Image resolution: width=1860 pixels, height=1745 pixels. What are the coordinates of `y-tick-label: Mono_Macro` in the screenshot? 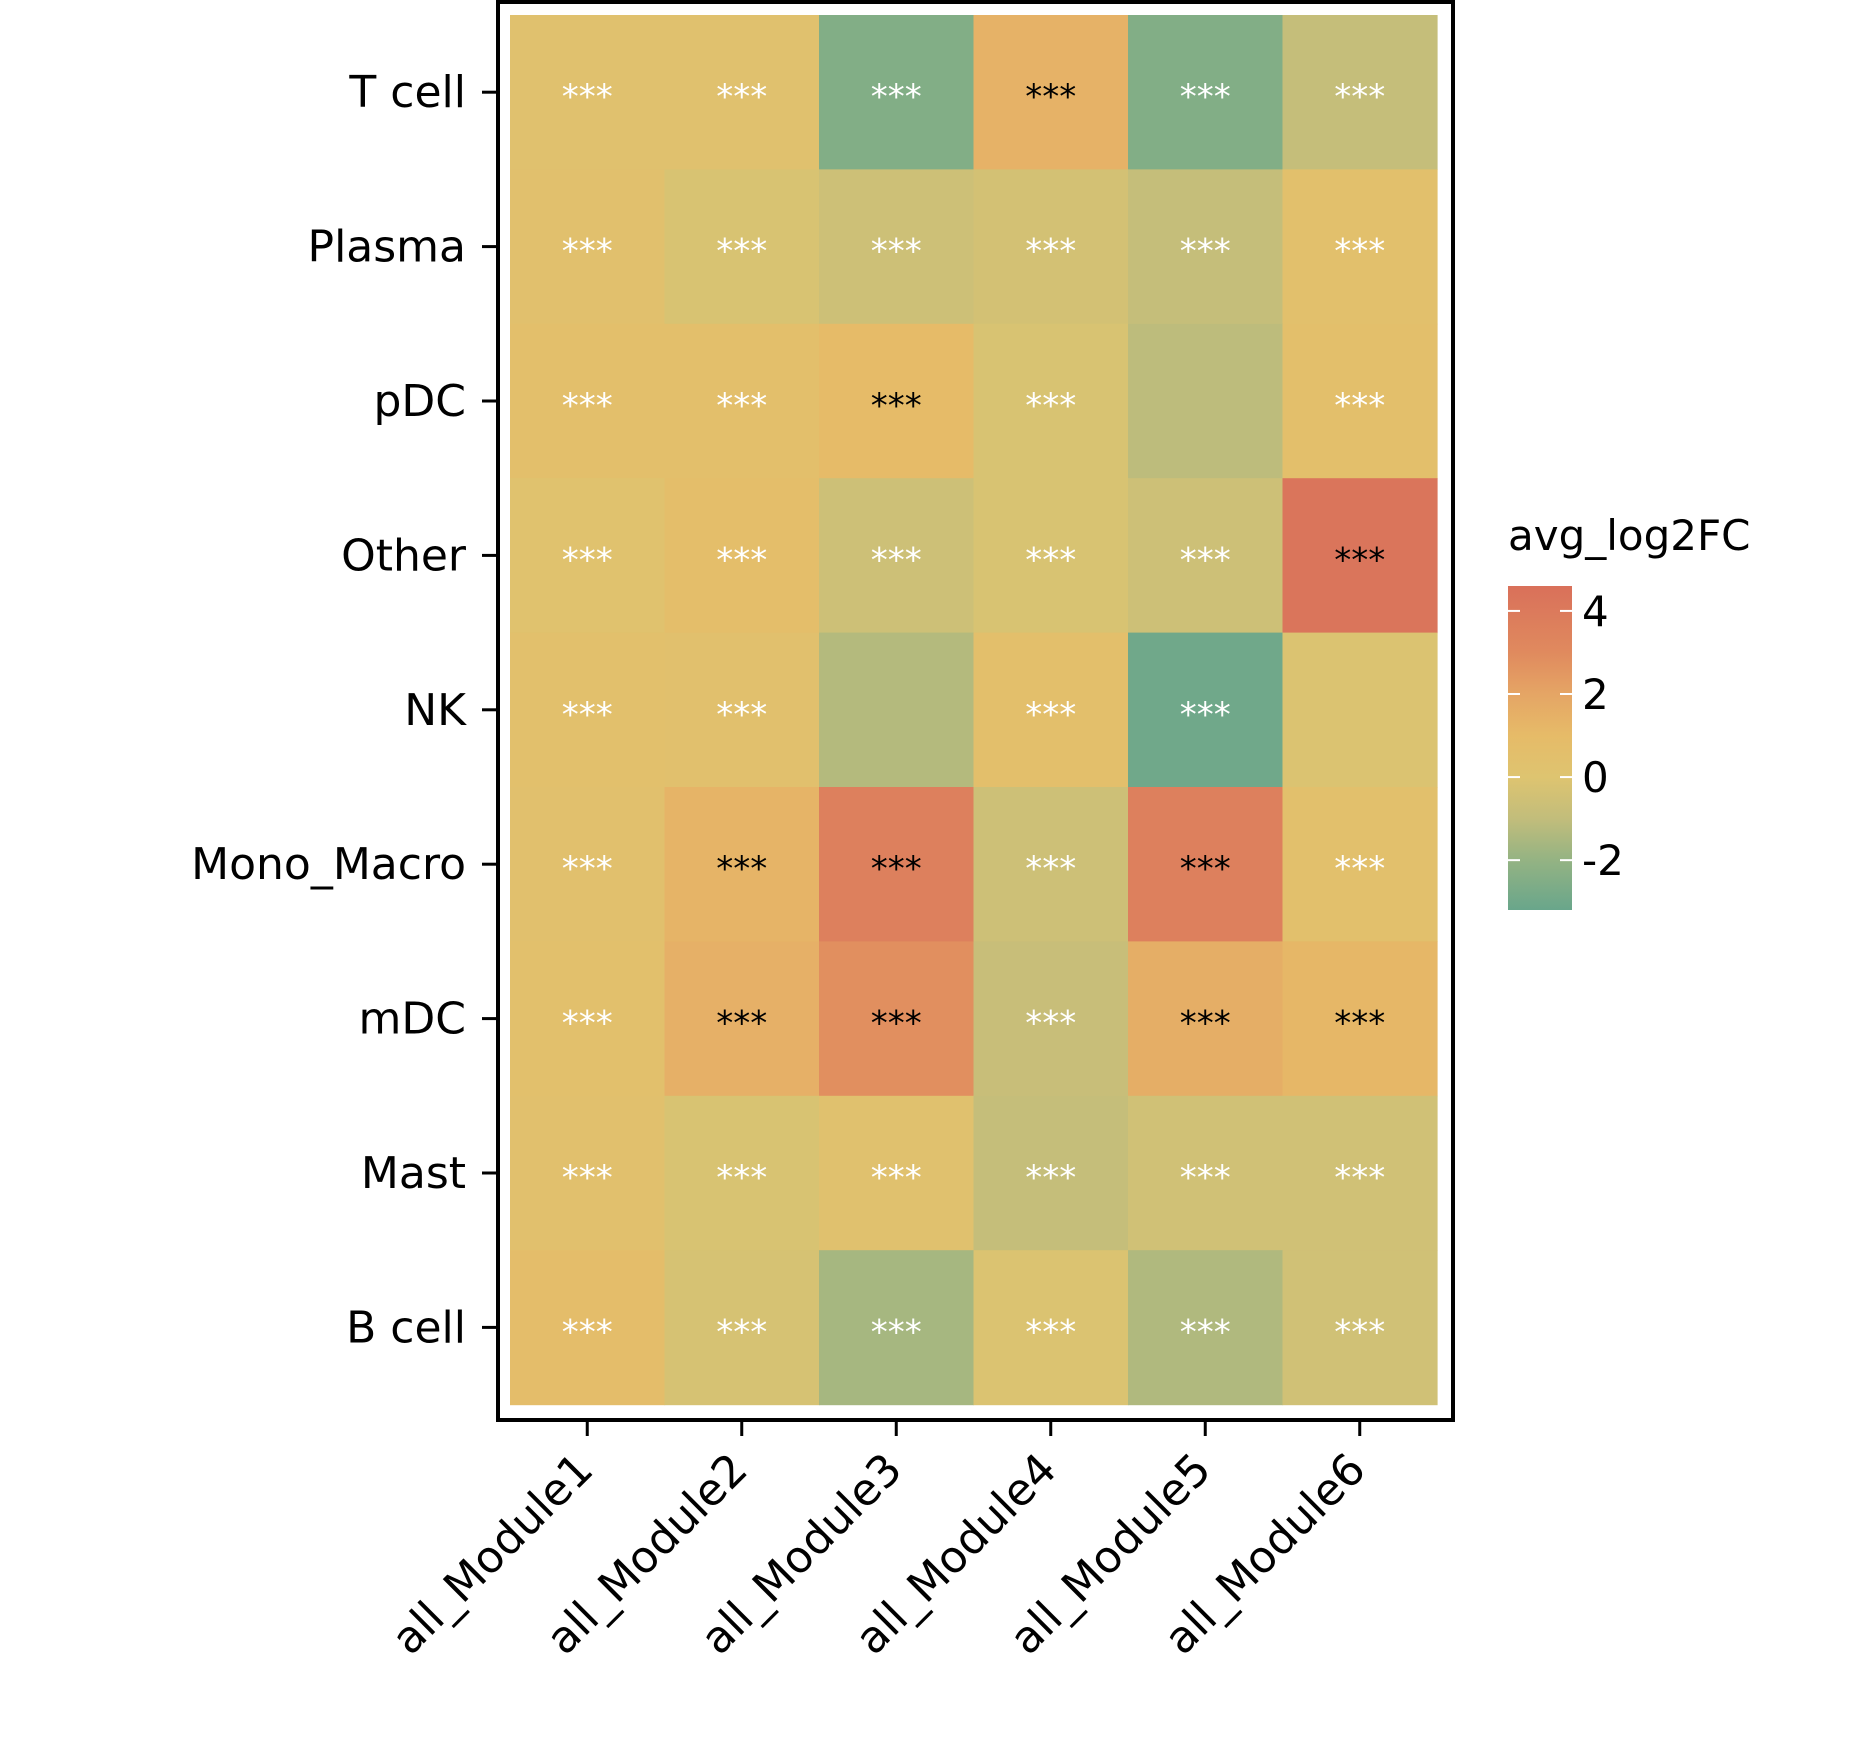 It's located at (328, 864).